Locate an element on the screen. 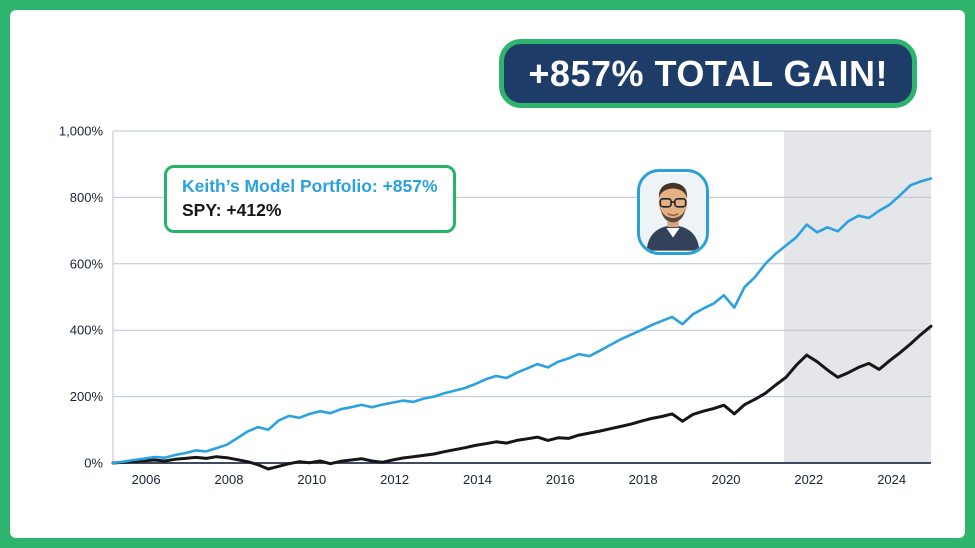 The height and width of the screenshot is (548, 975). y-axis-tick-label: 800% is located at coordinates (87, 197).